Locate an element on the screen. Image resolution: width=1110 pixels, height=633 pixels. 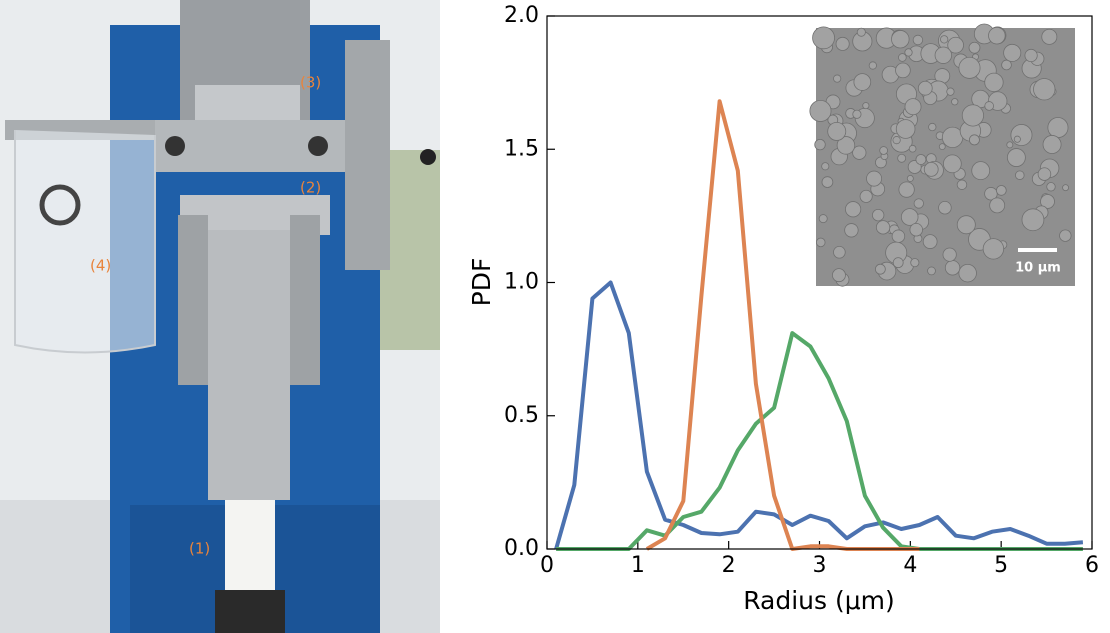
sample-tube is located at coordinates (250, 545).